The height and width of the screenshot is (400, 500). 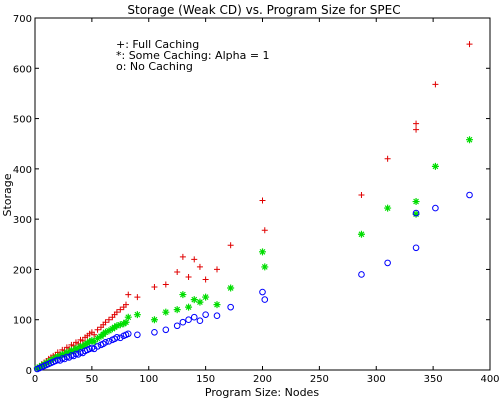 What do you see at coordinates (22, 220) in the screenshot?
I see `y-tick-label: 300` at bounding box center [22, 220].